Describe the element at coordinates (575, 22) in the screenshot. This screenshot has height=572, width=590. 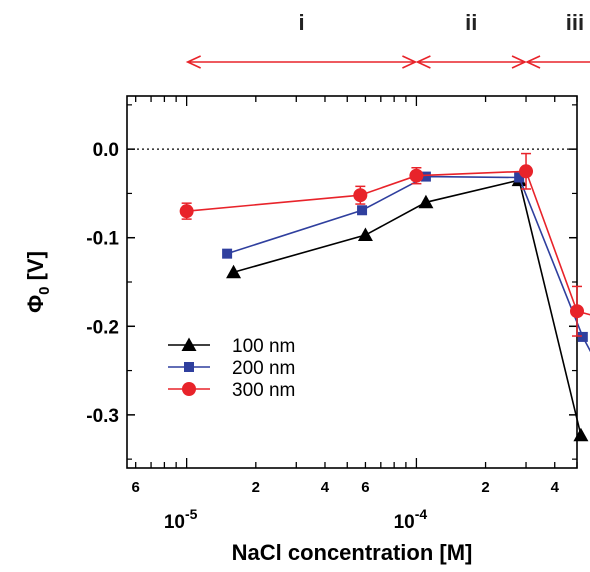
I see `region-label: iii` at that location.